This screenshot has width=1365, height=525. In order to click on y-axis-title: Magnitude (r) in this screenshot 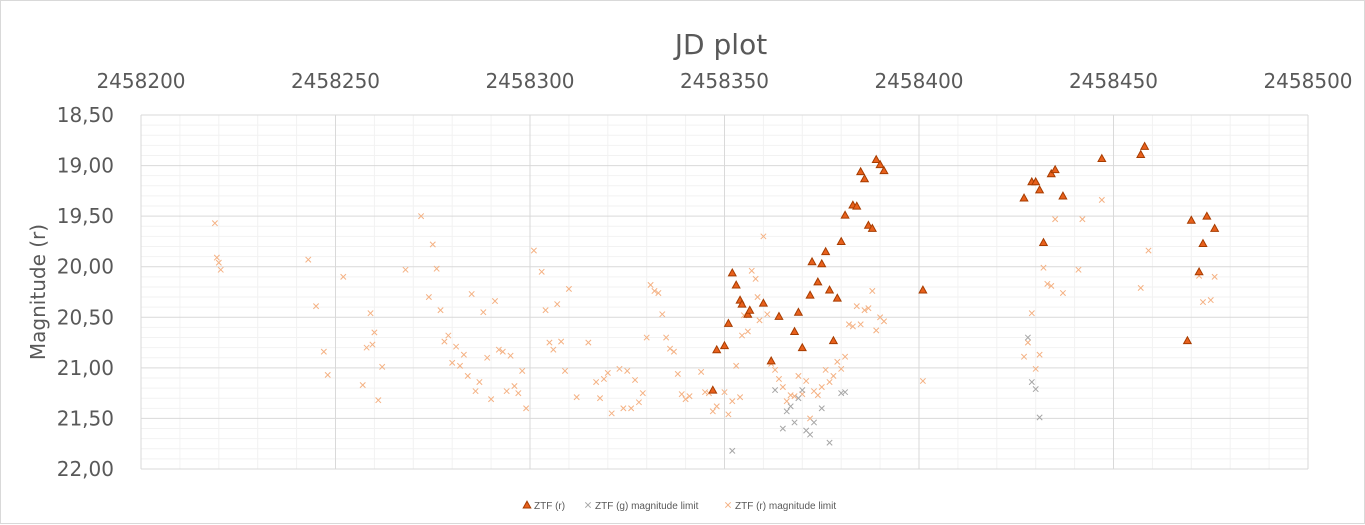, I will do `click(38, 292)`.